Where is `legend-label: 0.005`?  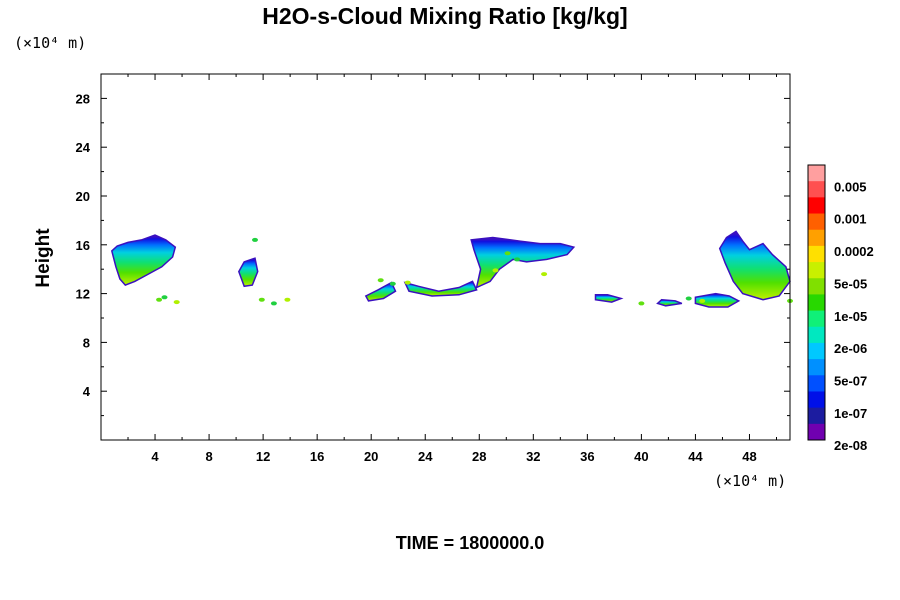 legend-label: 0.005 is located at coordinates (850, 186).